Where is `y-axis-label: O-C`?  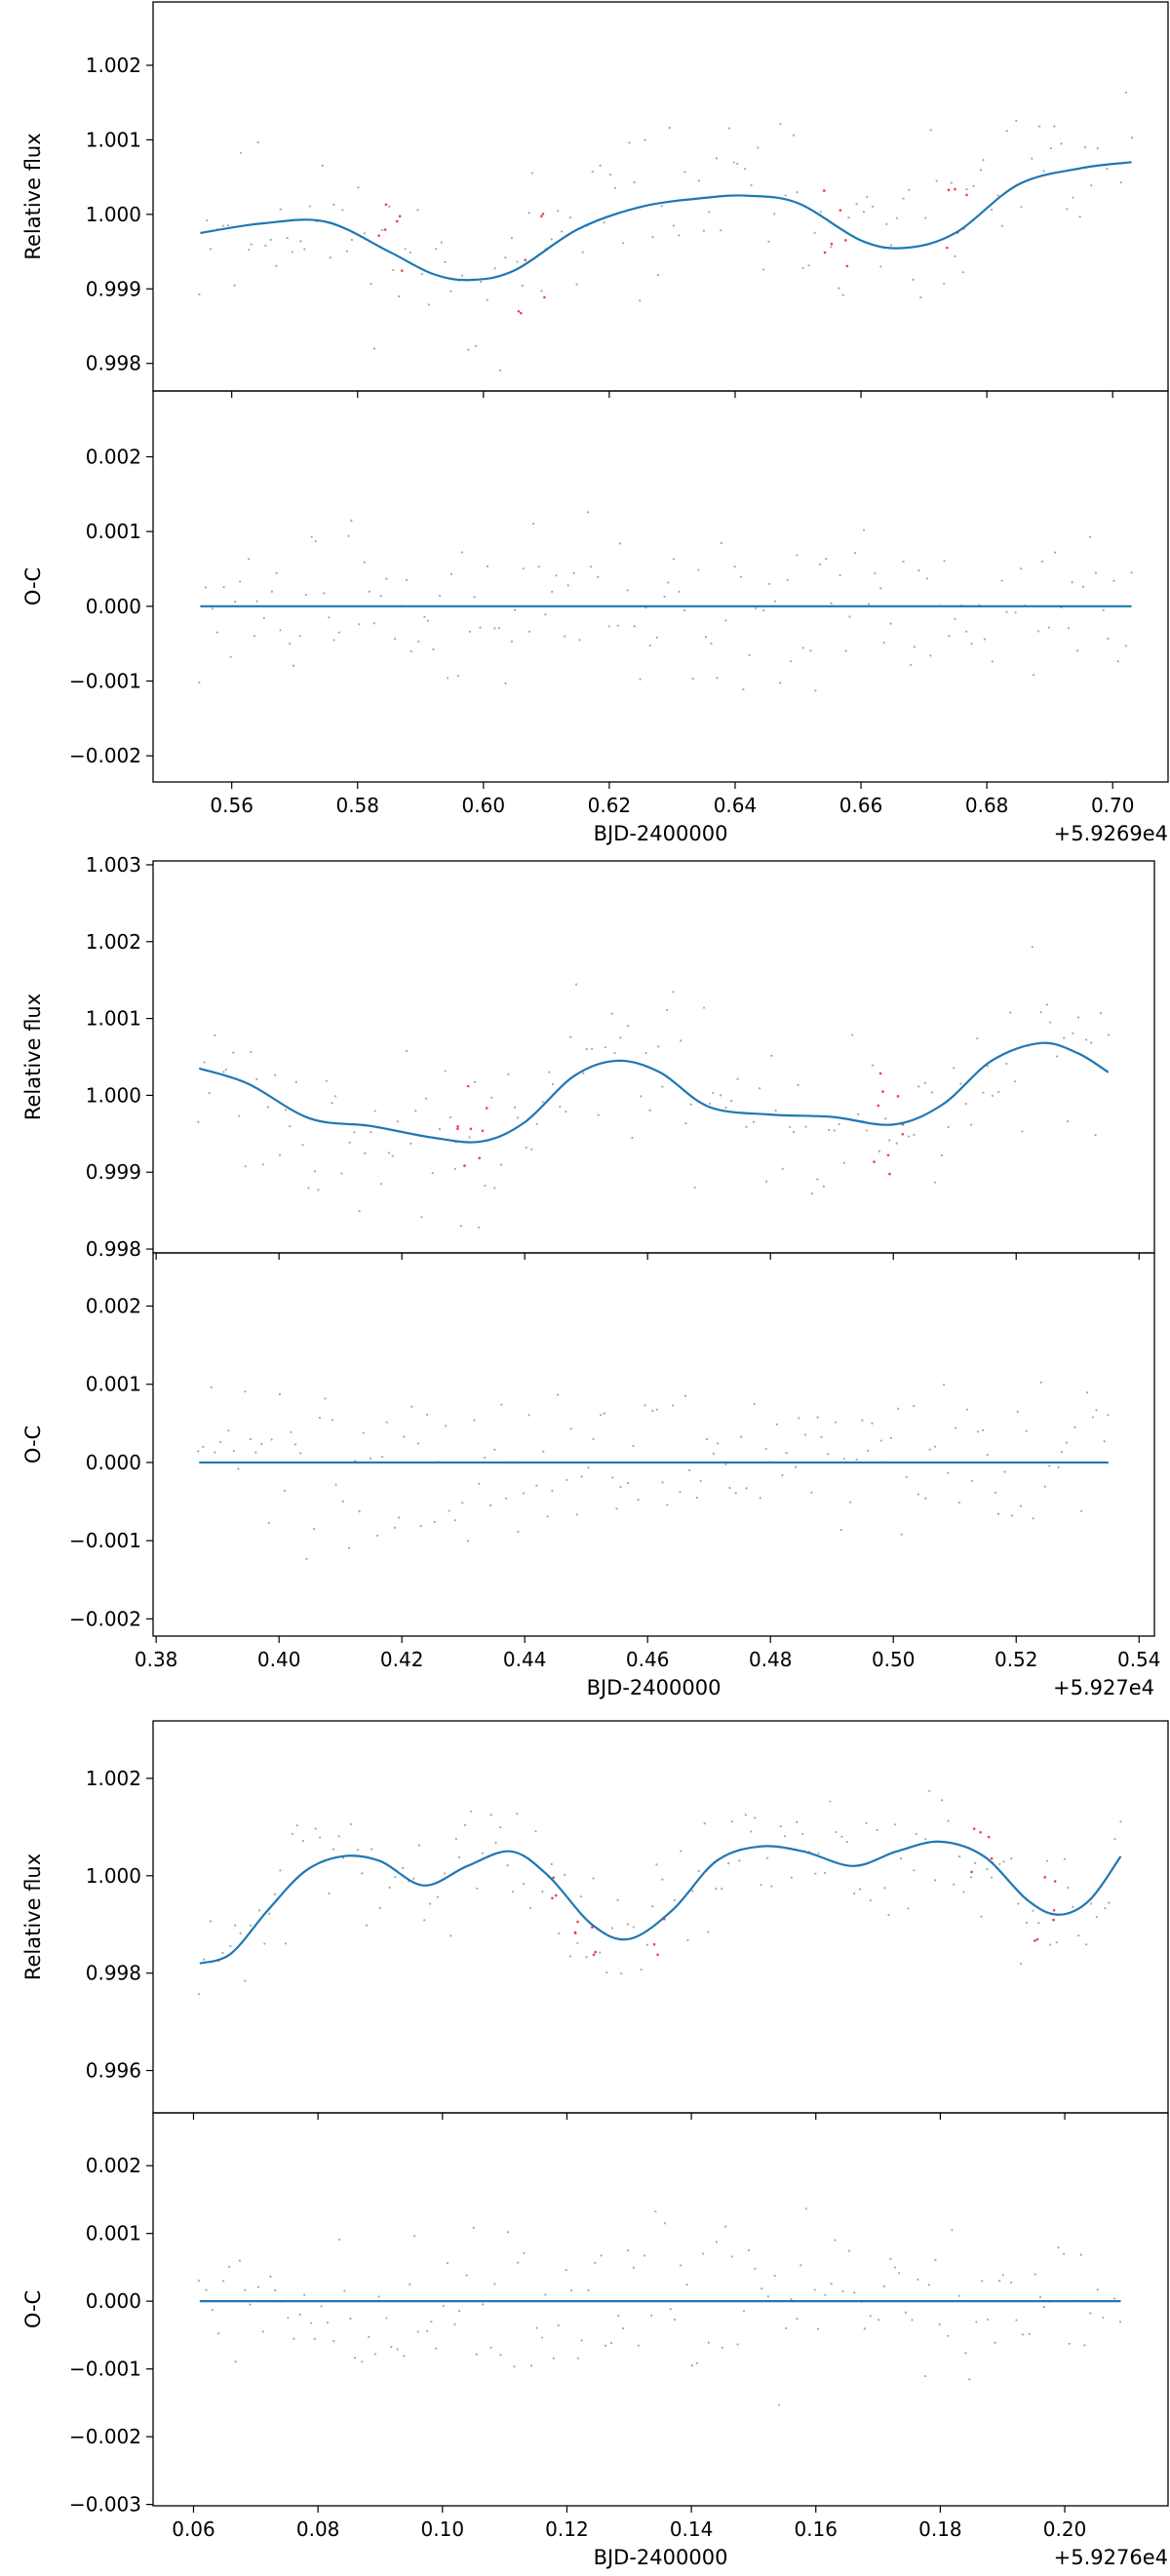 y-axis-label: O-C is located at coordinates (33, 1444).